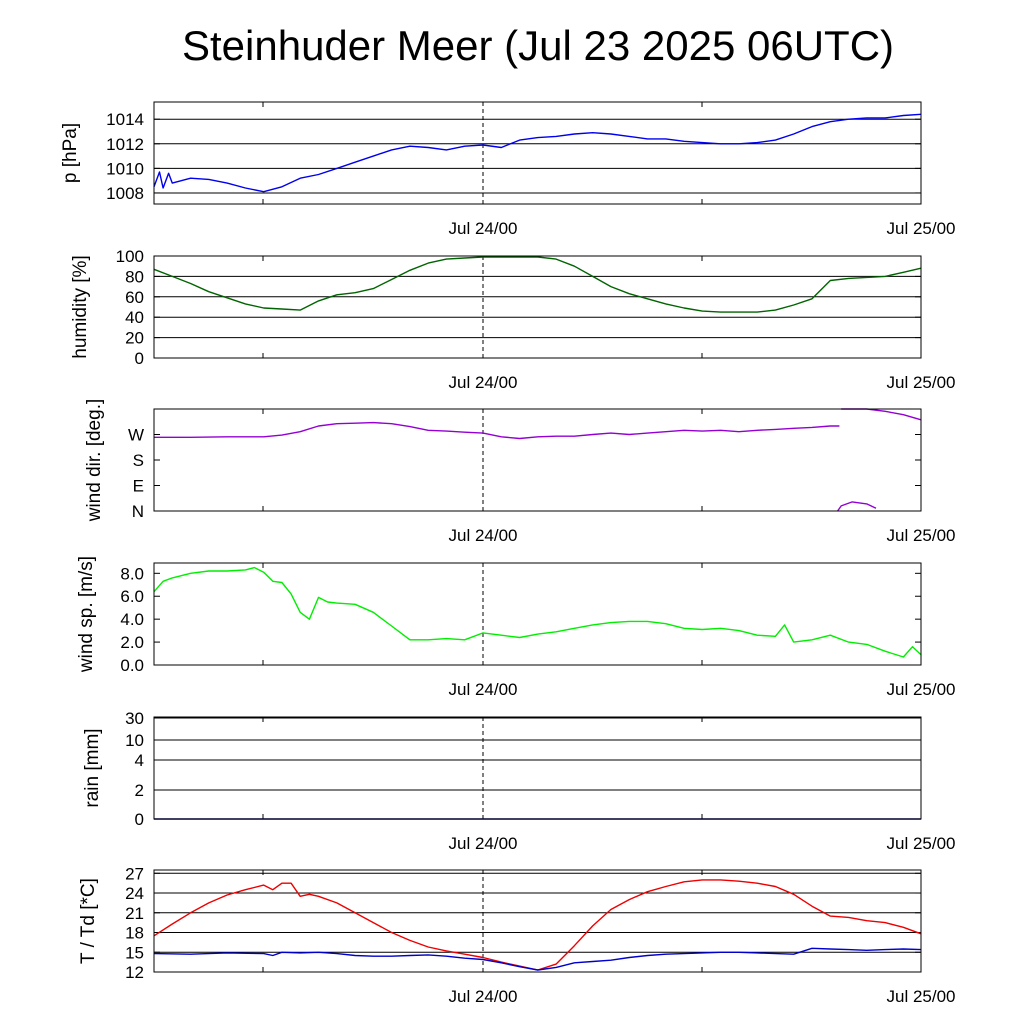 This screenshot has height=1029, width=1024. I want to click on y-axis-label: wind dir. [deg.], so click(94, 461).